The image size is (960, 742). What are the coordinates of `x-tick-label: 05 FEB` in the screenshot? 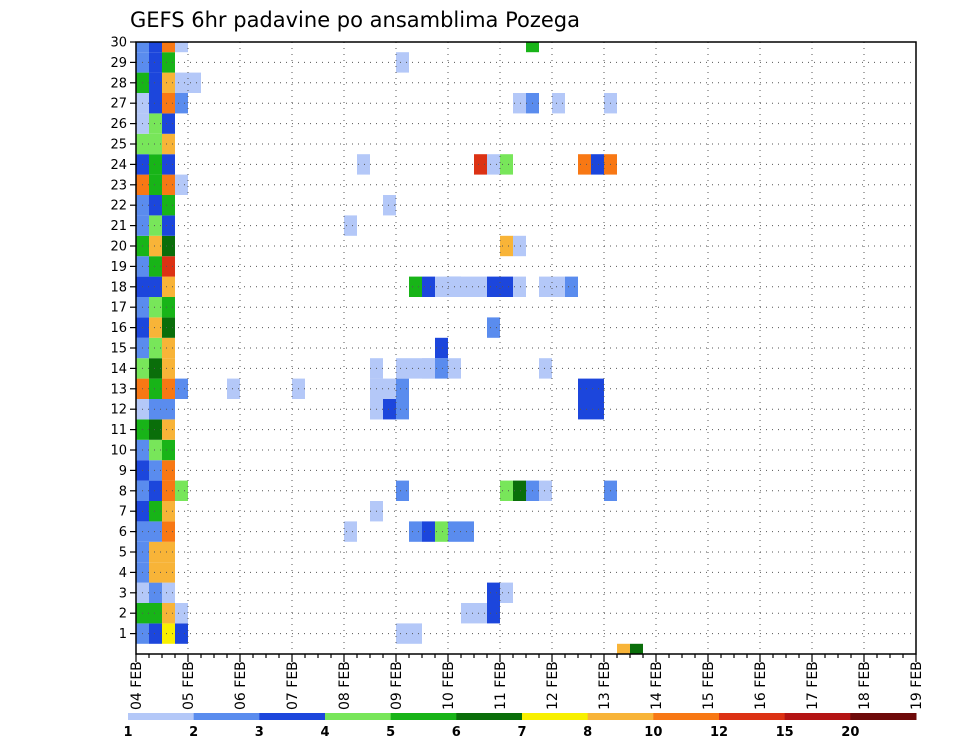 It's located at (189, 685).